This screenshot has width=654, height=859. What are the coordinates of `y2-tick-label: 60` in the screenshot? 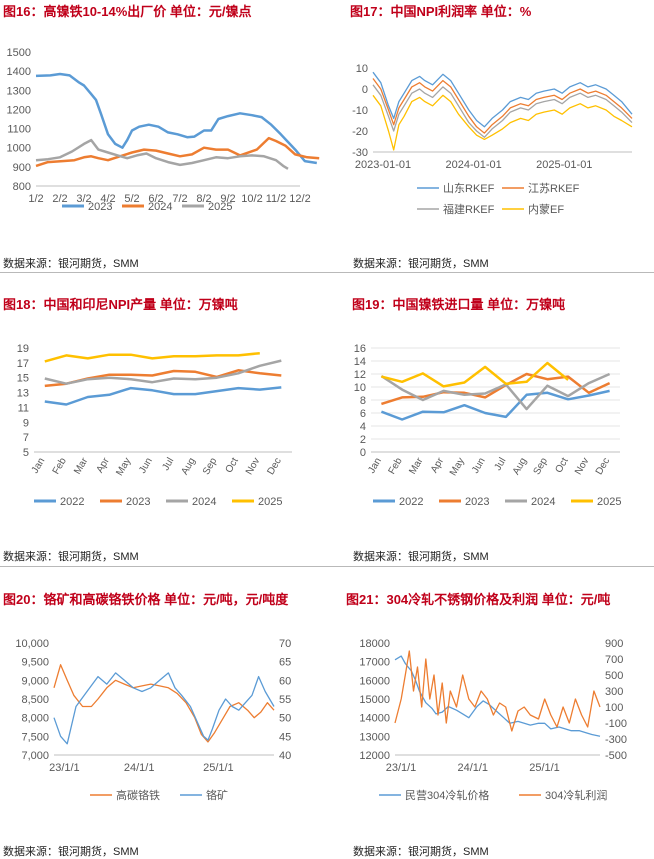 It's located at (285, 681).